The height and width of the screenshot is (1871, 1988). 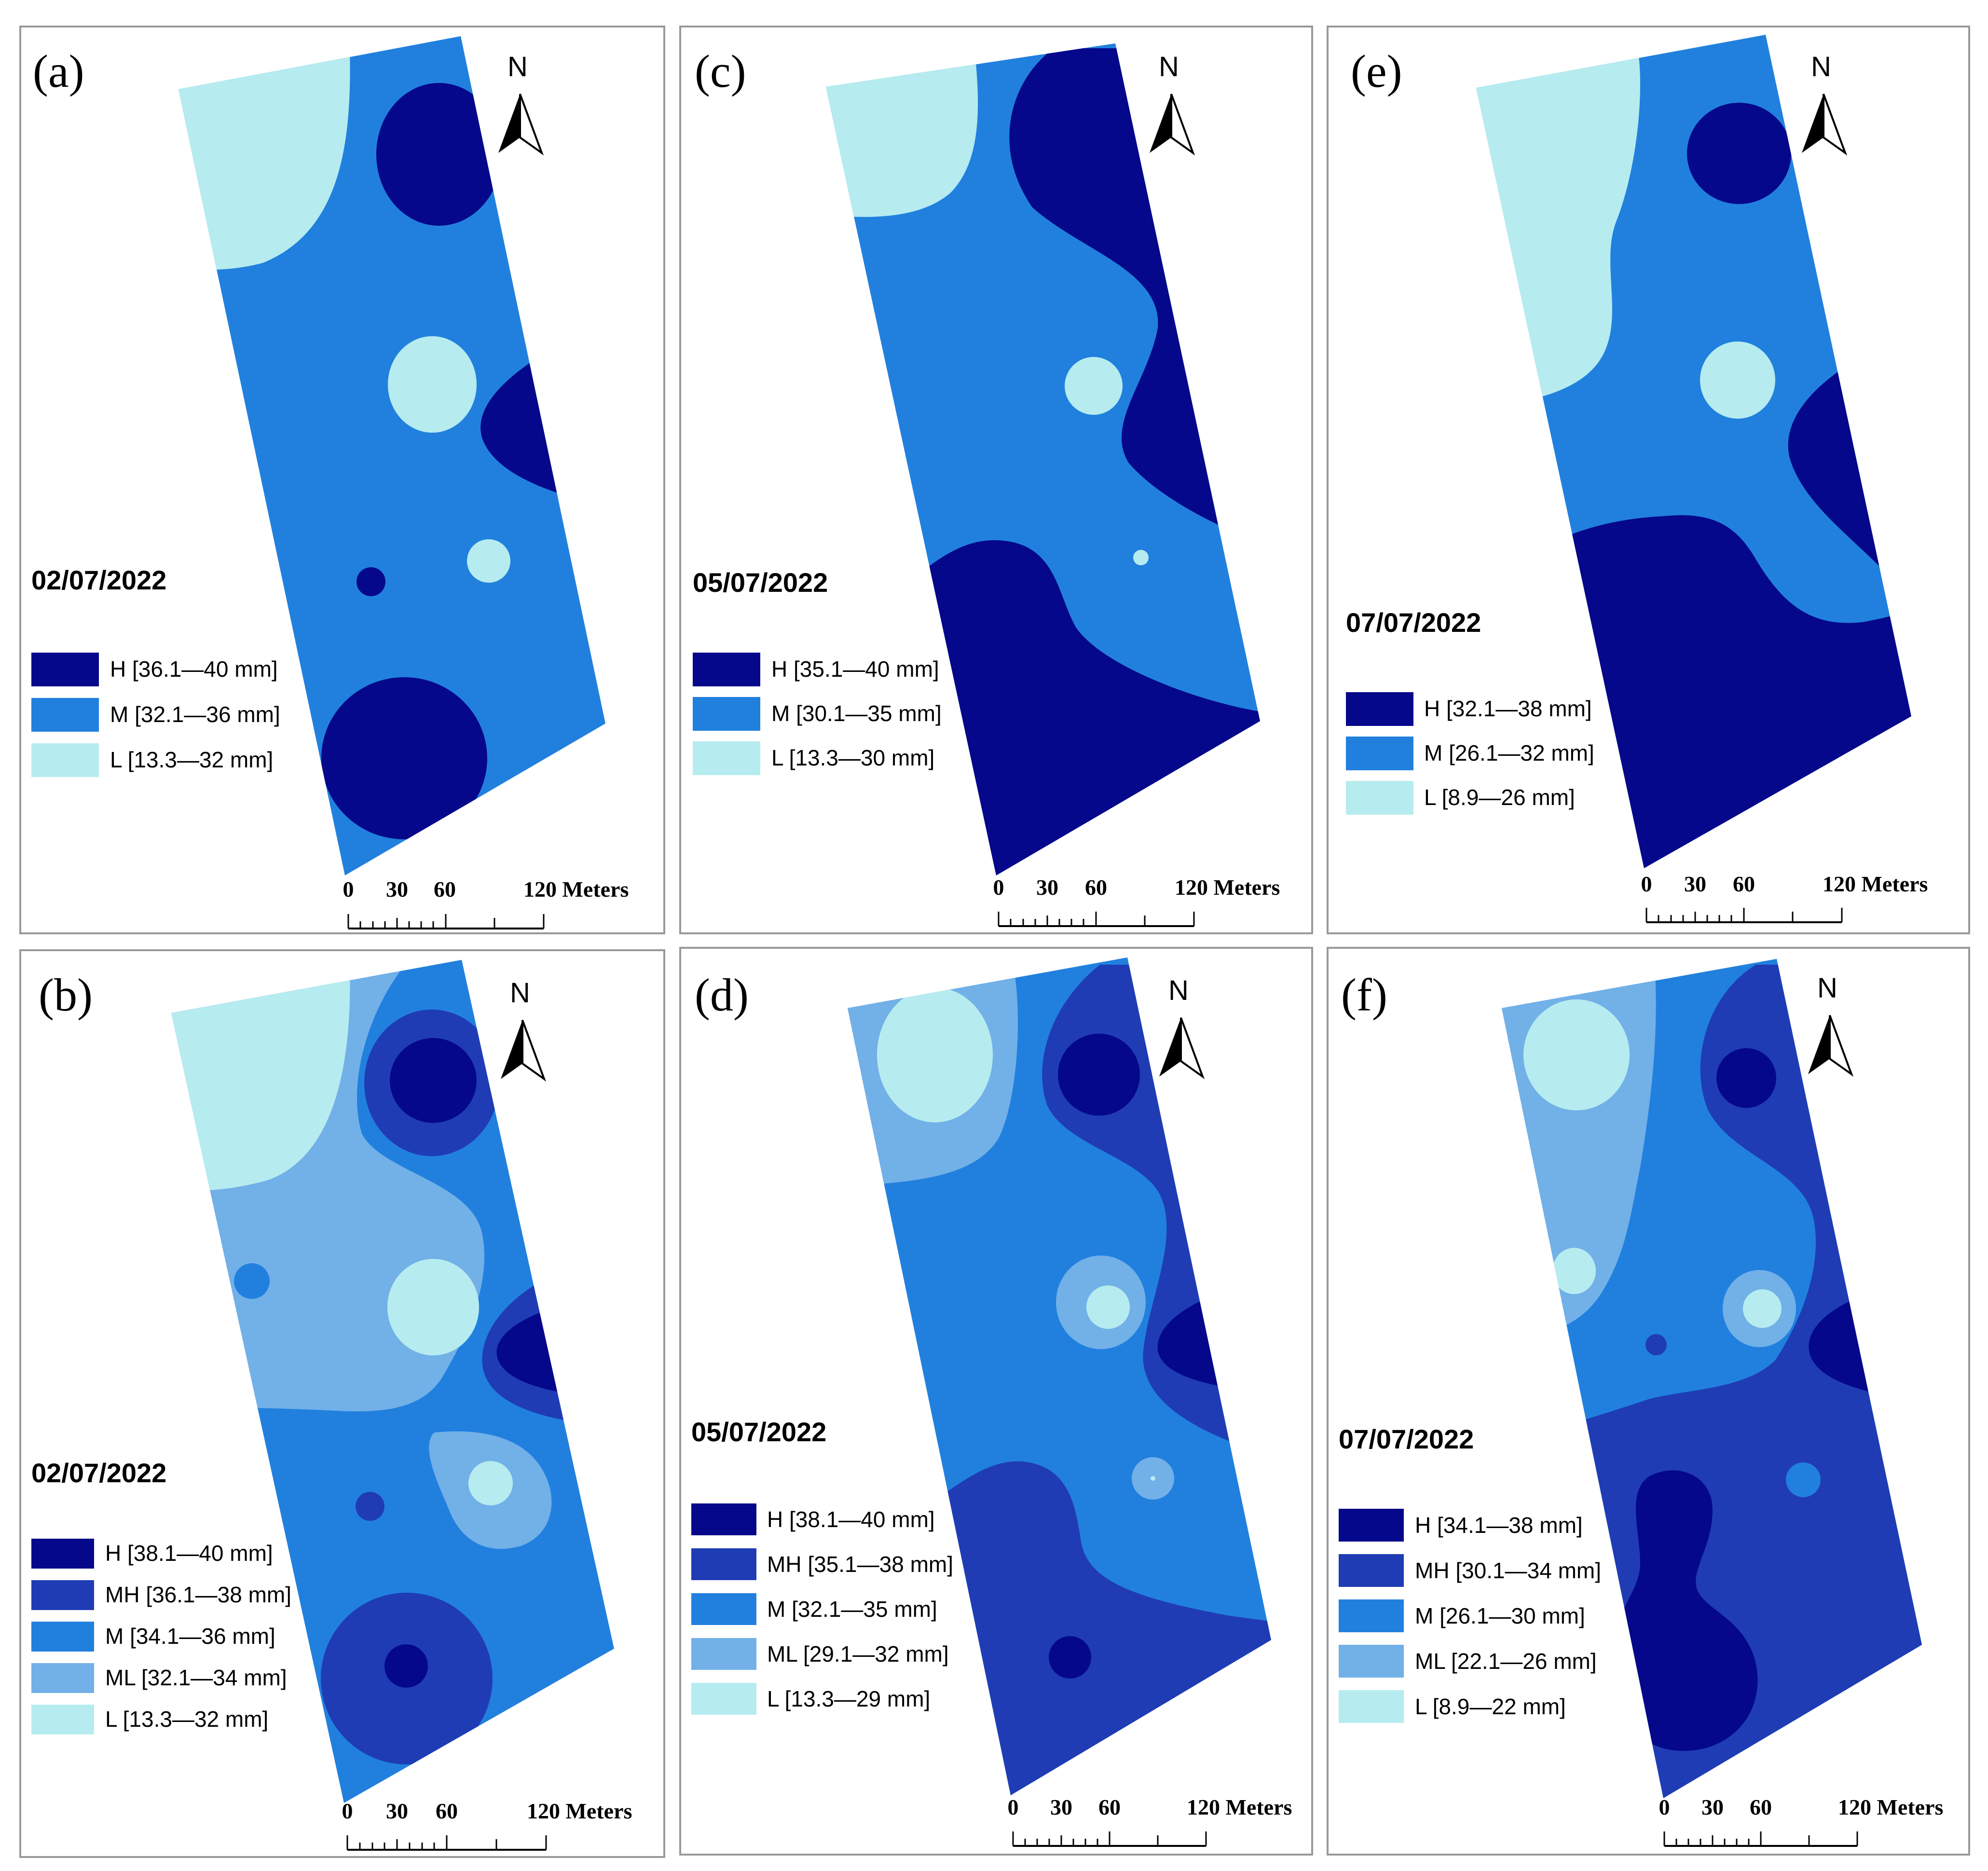 What do you see at coordinates (849, 1698) in the screenshot?
I see `legend-item: L [13.3—29 mm]` at bounding box center [849, 1698].